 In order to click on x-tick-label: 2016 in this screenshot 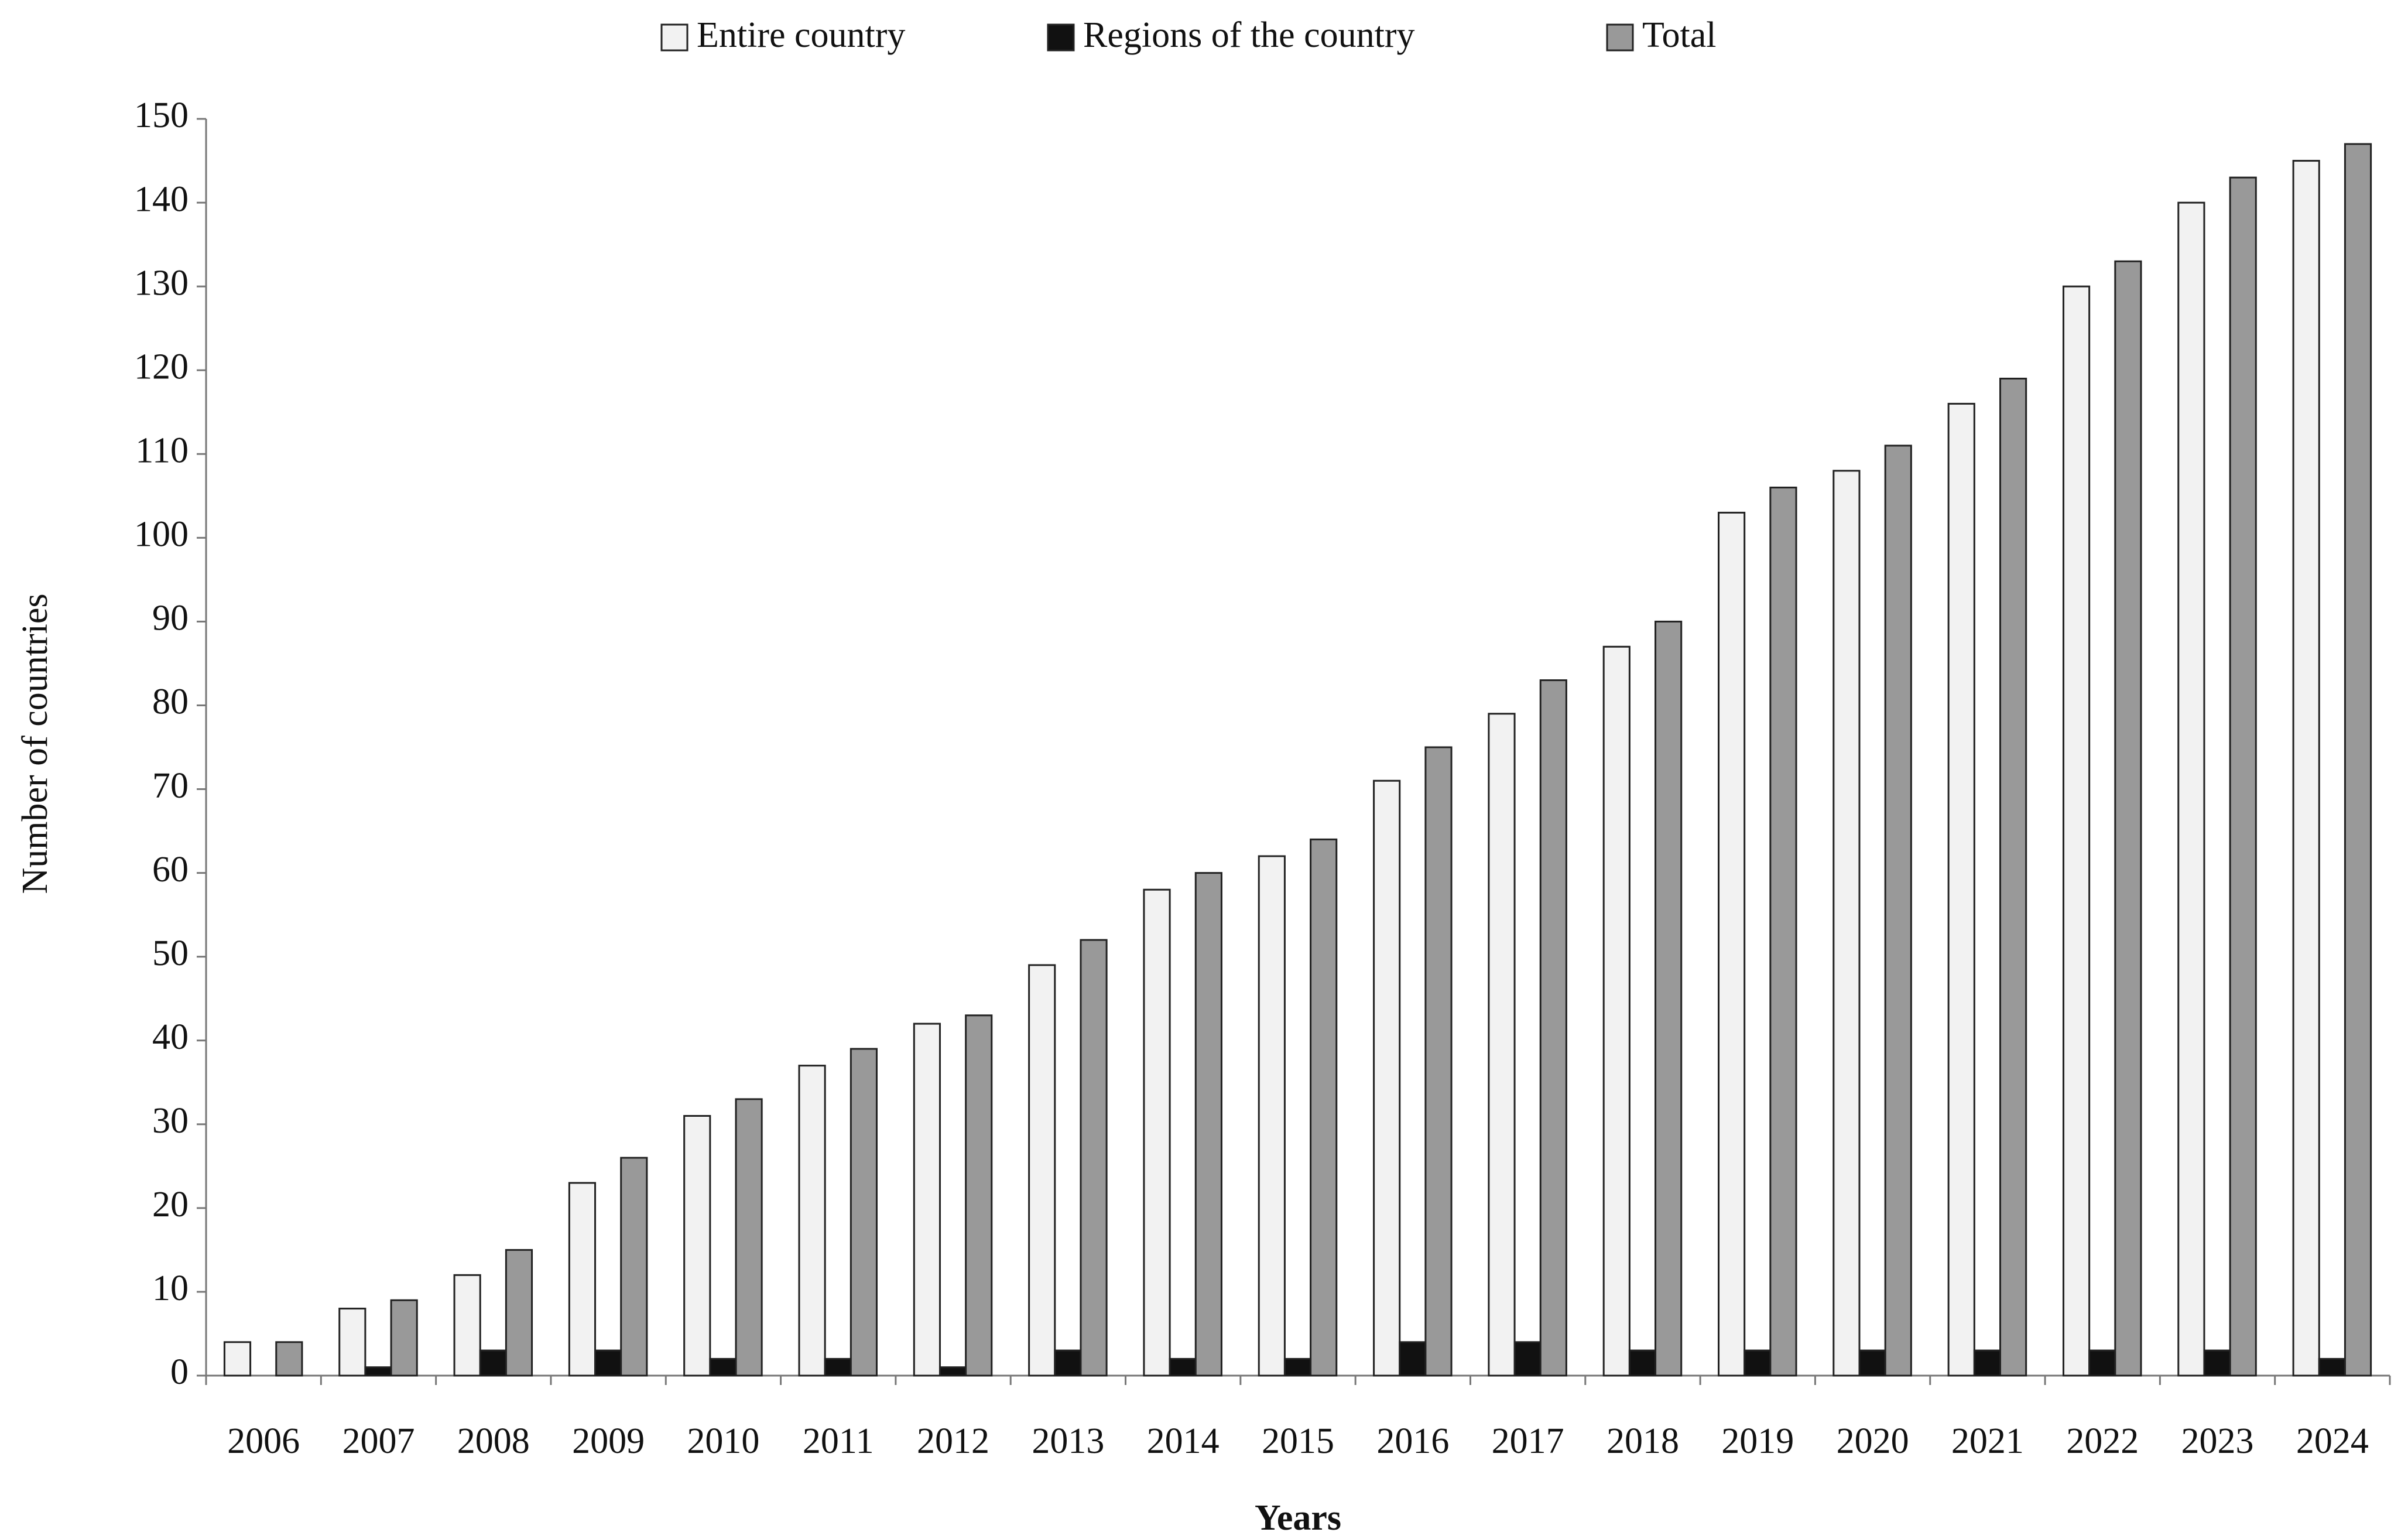, I will do `click(1412, 1441)`.